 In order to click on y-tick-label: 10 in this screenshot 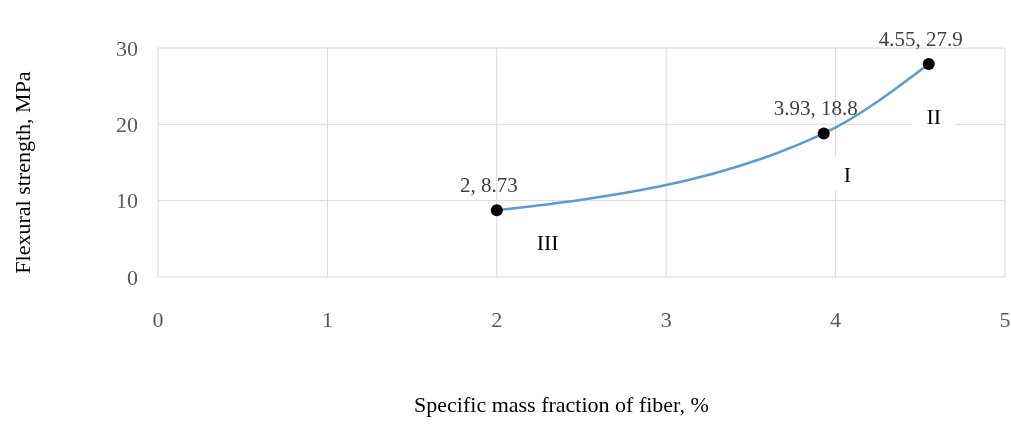, I will do `click(127, 201)`.